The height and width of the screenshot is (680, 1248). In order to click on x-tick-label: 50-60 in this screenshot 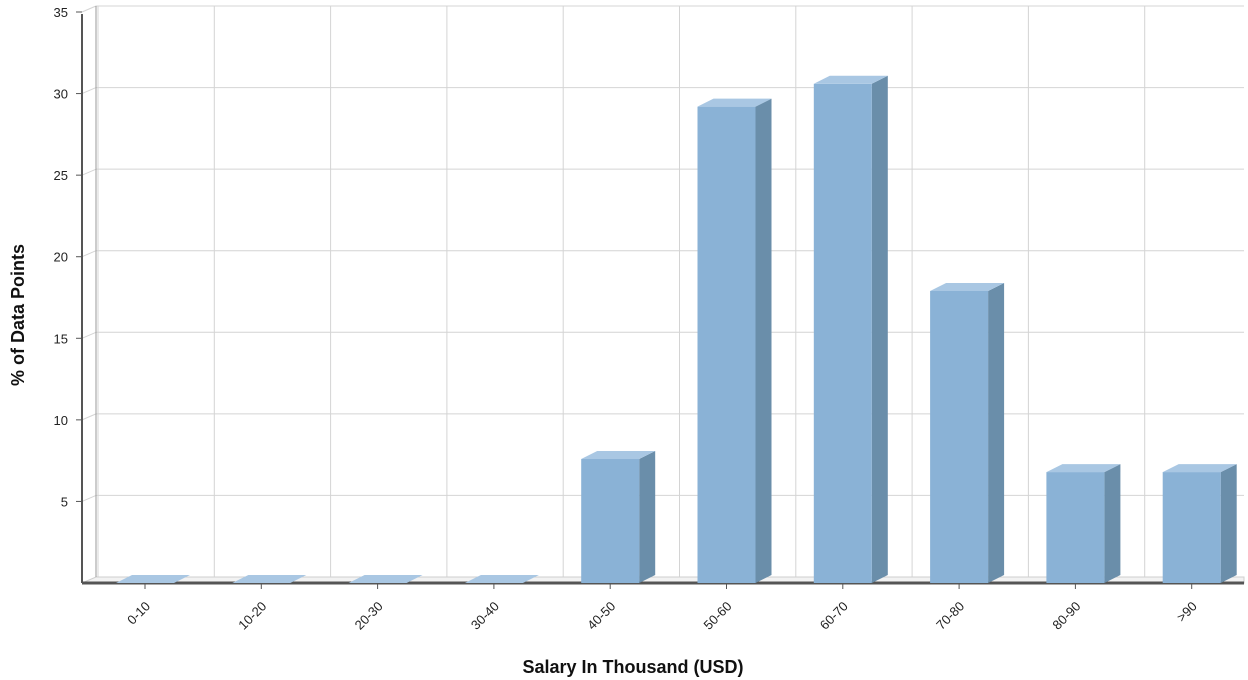, I will do `click(718, 616)`.